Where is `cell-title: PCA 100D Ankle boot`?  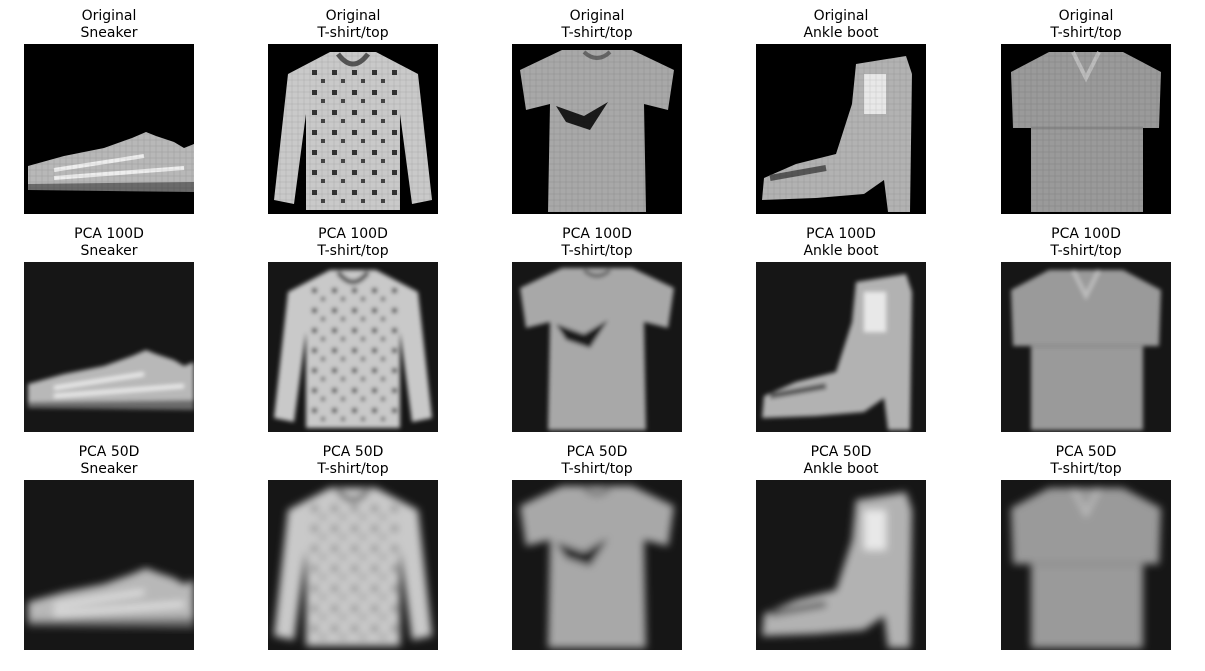 cell-title: PCA 100D Ankle boot is located at coordinates (841, 243).